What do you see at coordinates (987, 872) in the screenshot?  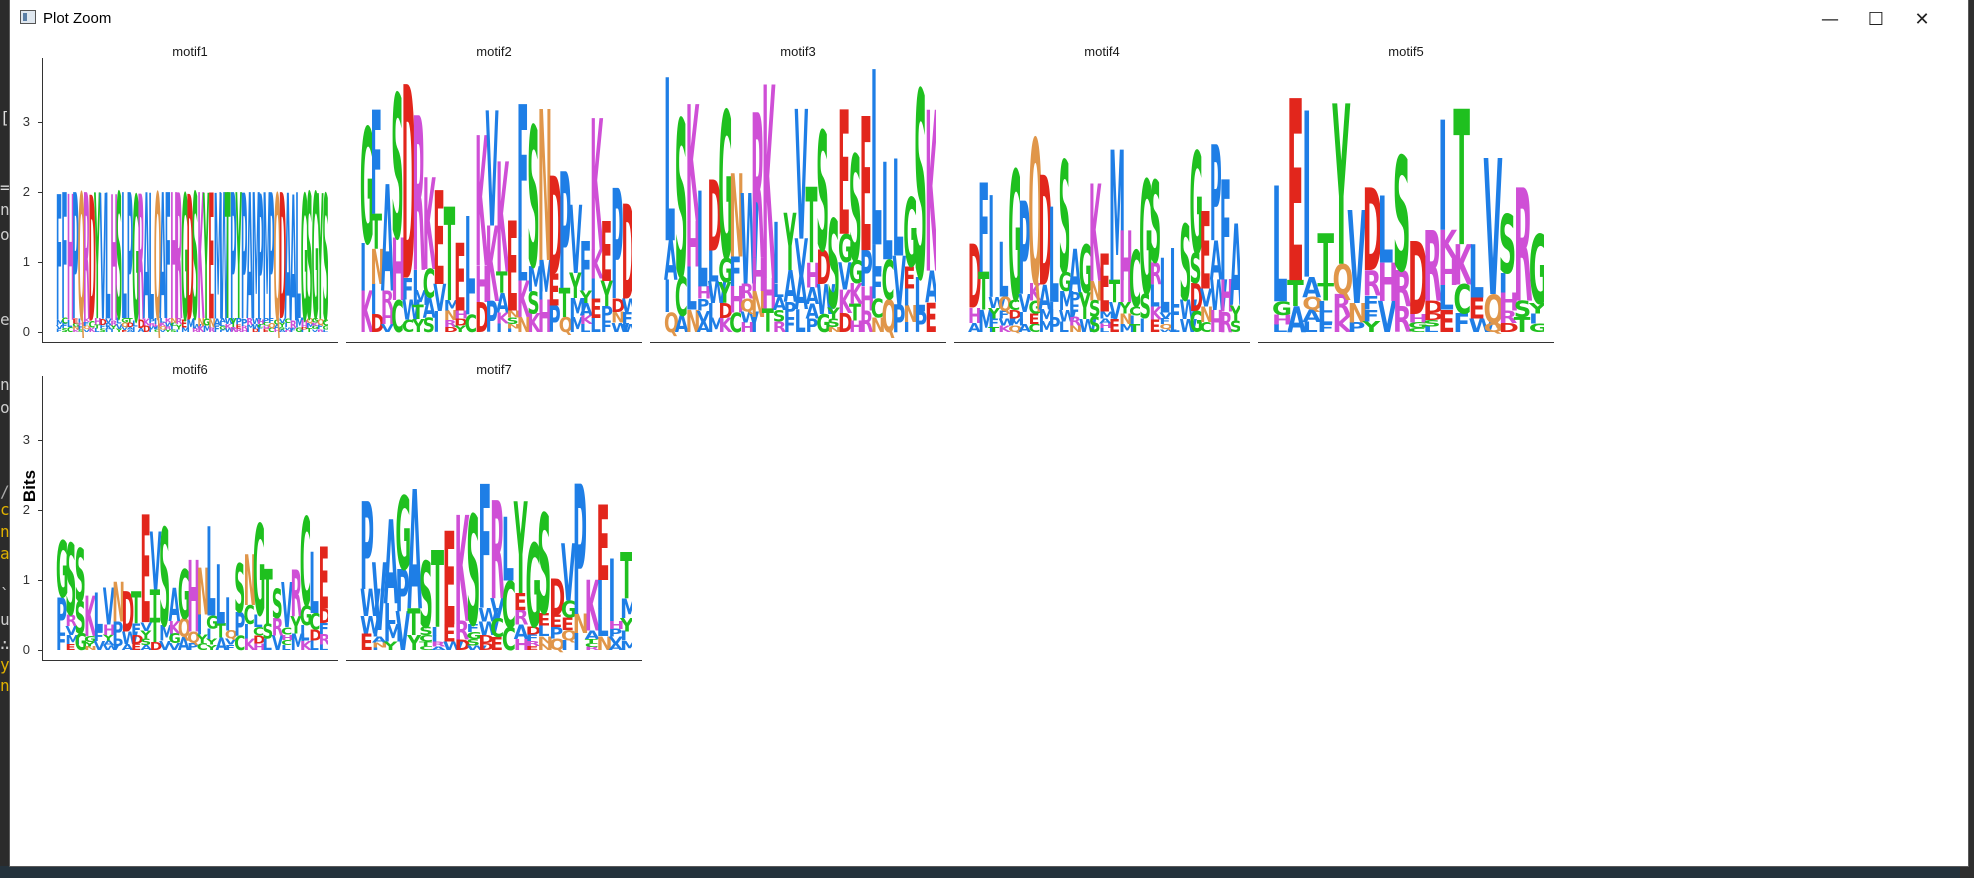 I see `background-taskbar-strip` at bounding box center [987, 872].